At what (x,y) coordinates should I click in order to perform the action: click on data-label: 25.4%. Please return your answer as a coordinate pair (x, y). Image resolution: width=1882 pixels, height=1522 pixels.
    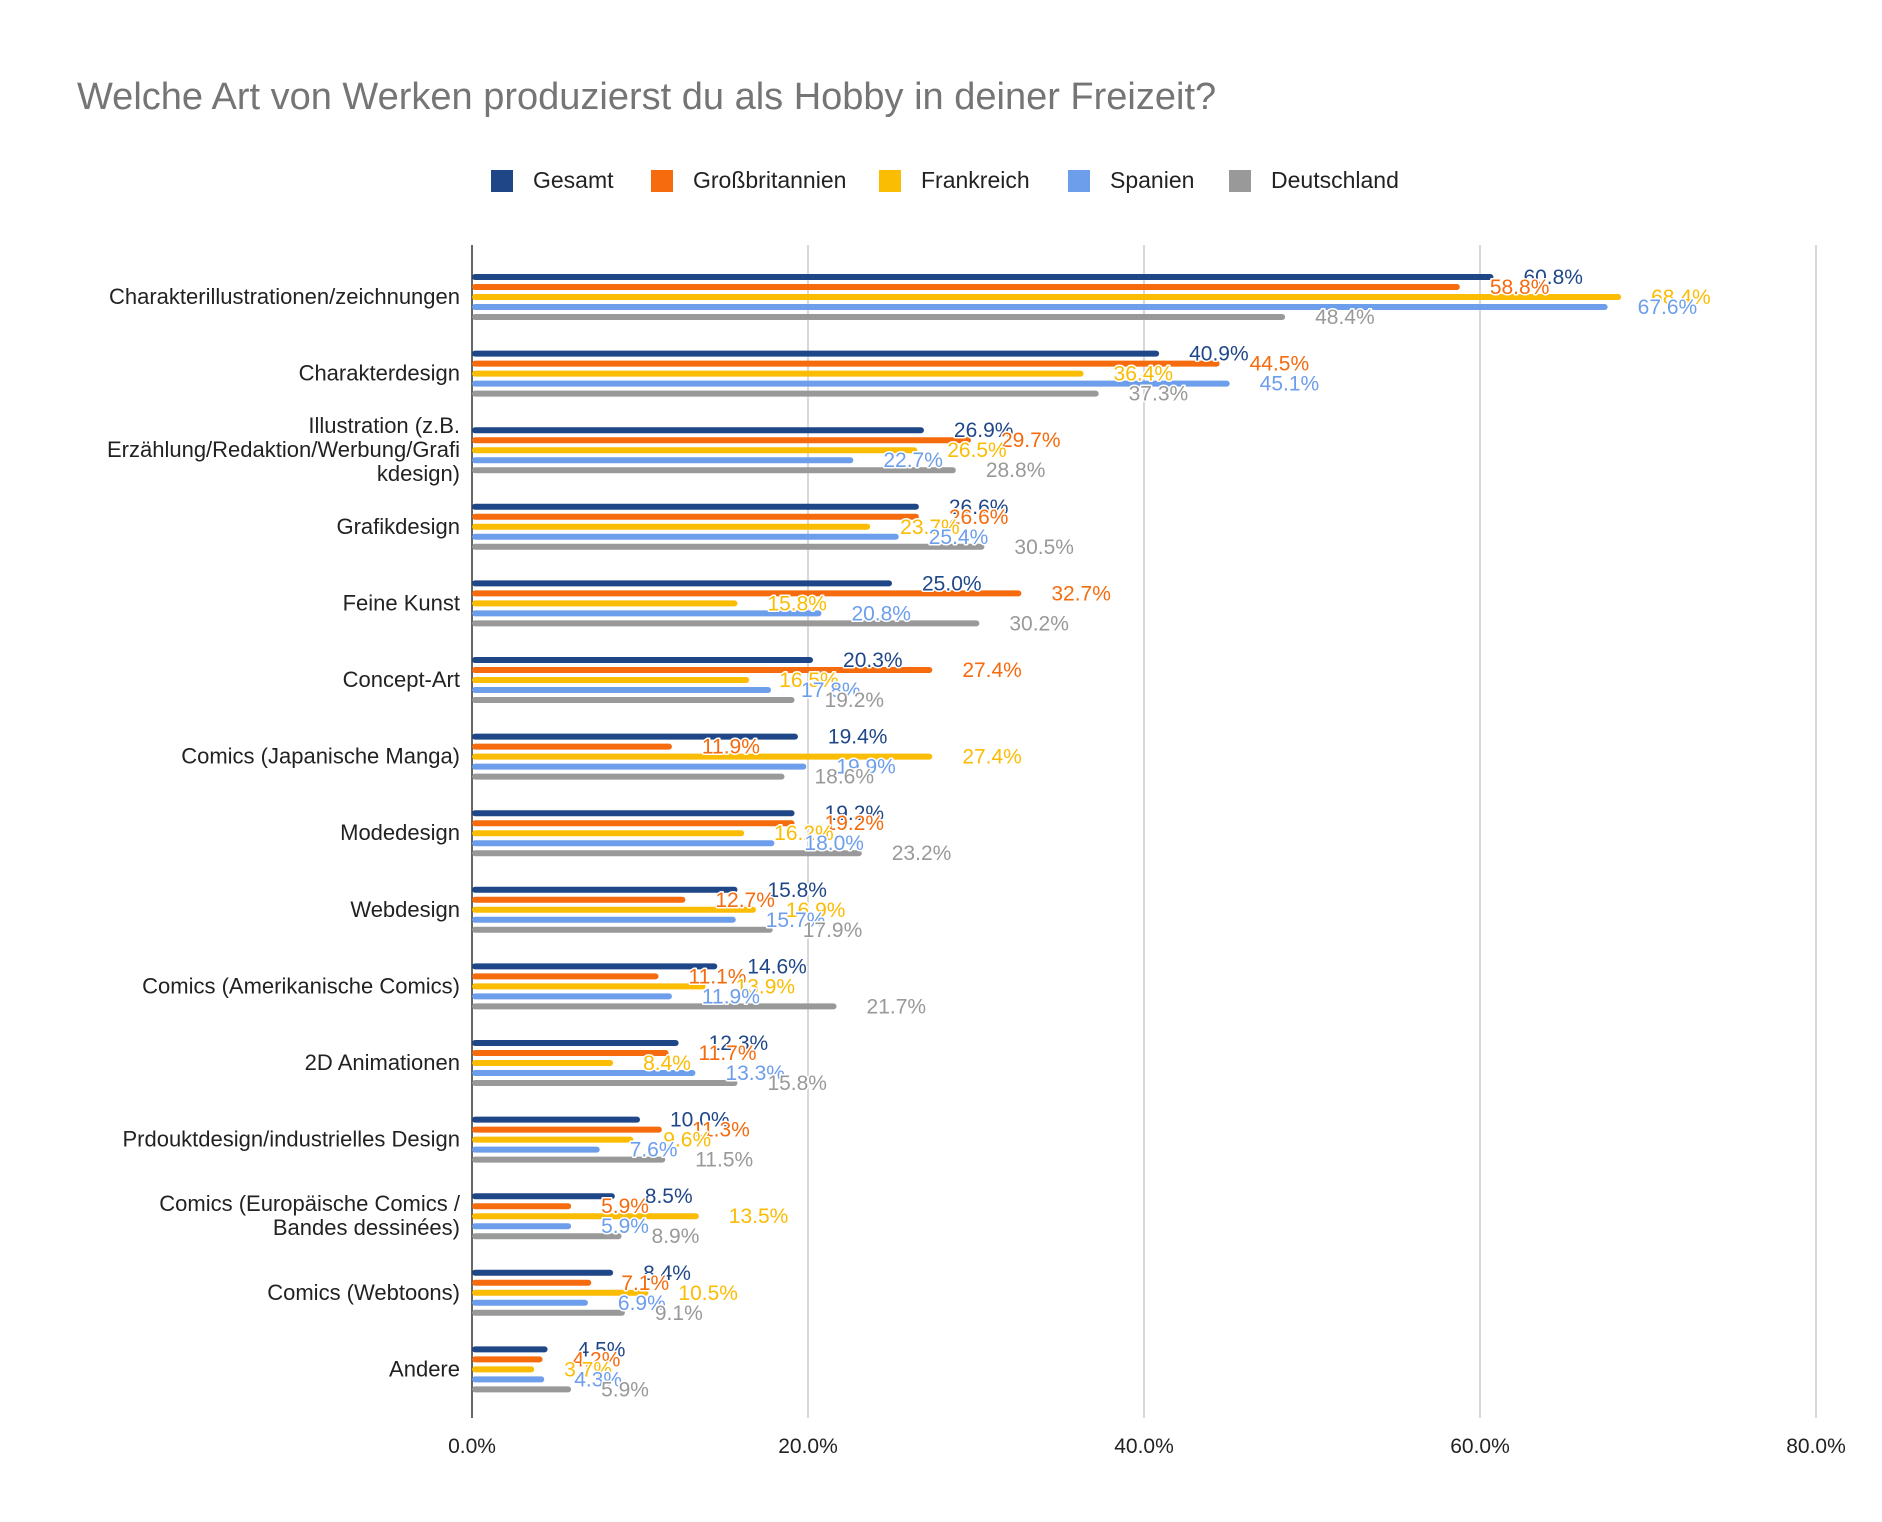
    Looking at the image, I should click on (959, 537).